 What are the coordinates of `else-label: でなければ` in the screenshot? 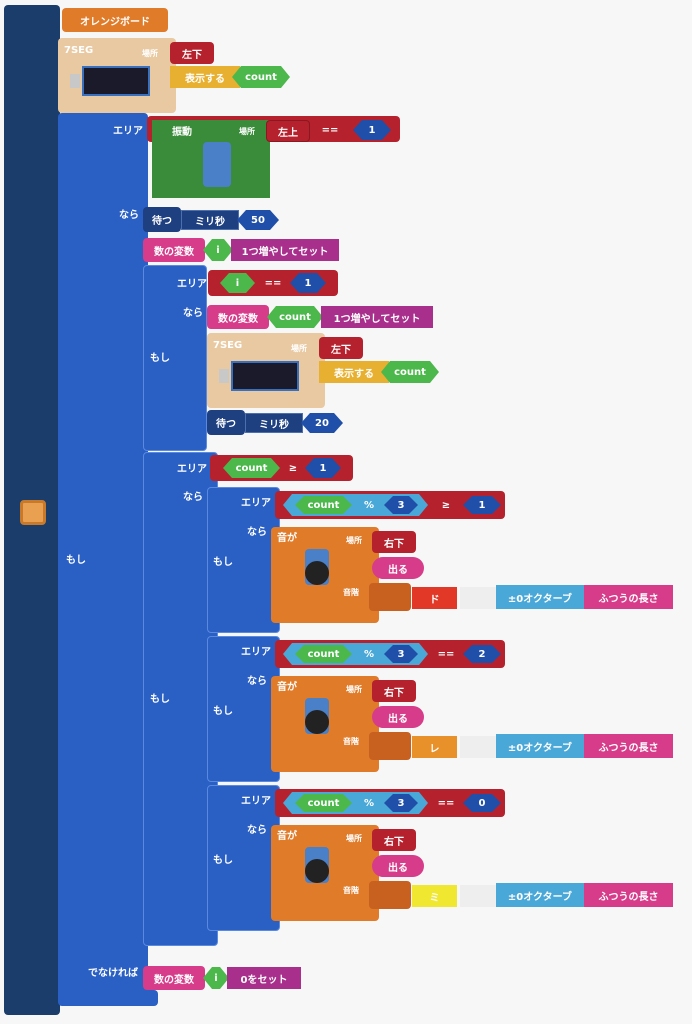 It's located at (113, 973).